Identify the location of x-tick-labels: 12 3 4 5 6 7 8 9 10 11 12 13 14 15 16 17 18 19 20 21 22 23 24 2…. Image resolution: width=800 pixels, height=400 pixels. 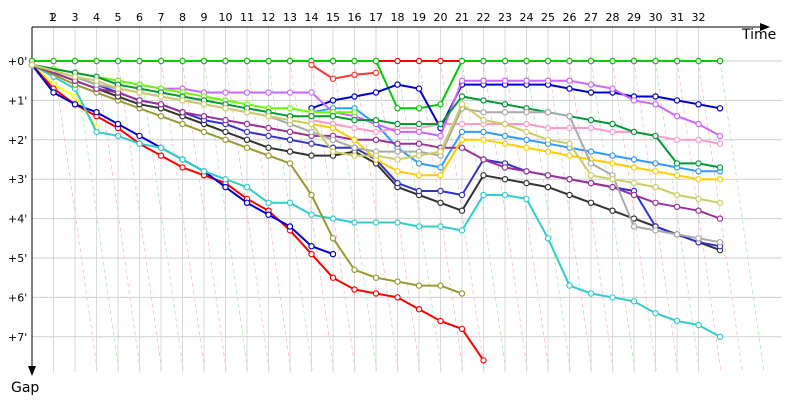
(377, 17).